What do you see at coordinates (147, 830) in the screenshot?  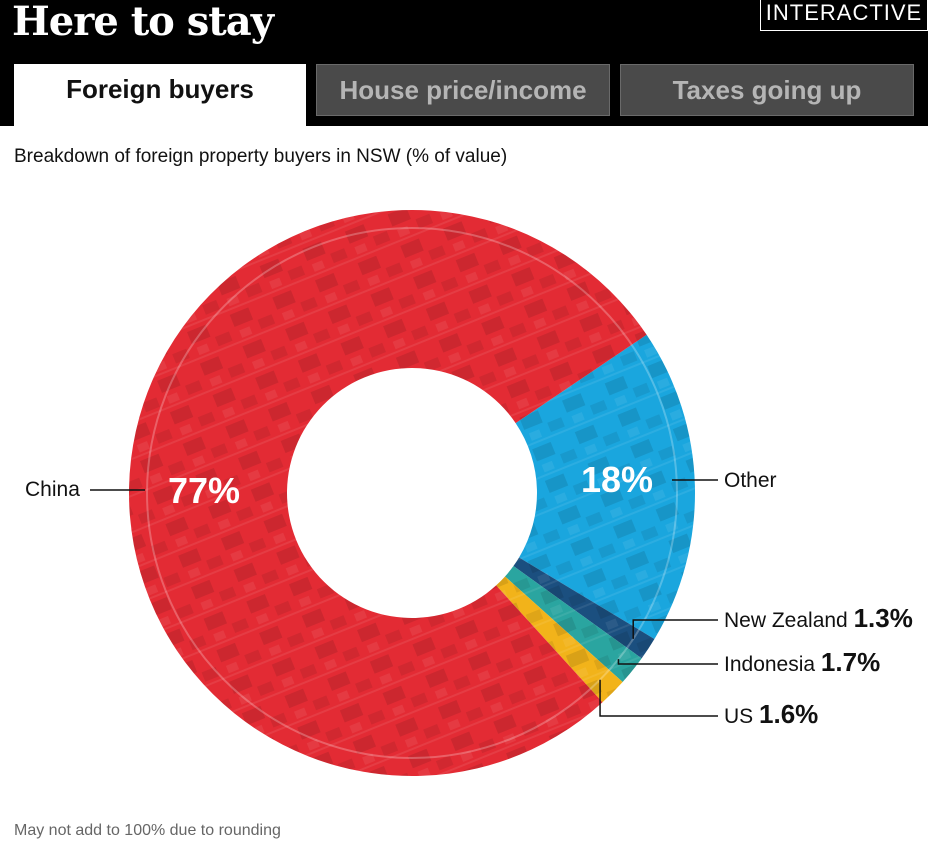 I see `footnote: May not add to 100% due to rounding` at bounding box center [147, 830].